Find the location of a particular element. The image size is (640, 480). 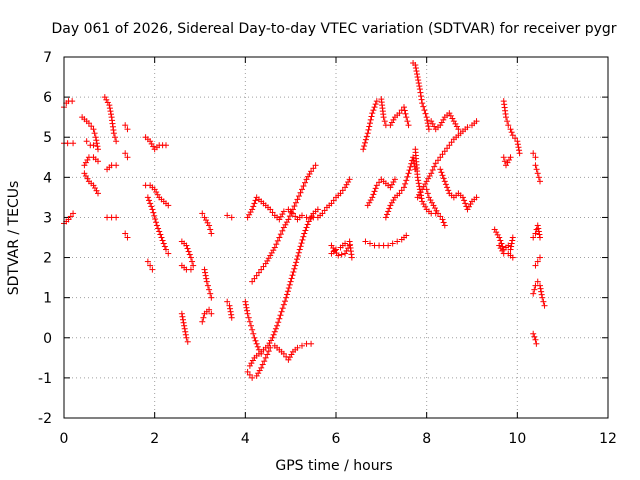

y-tick-label: 7 is located at coordinates (47, 58).